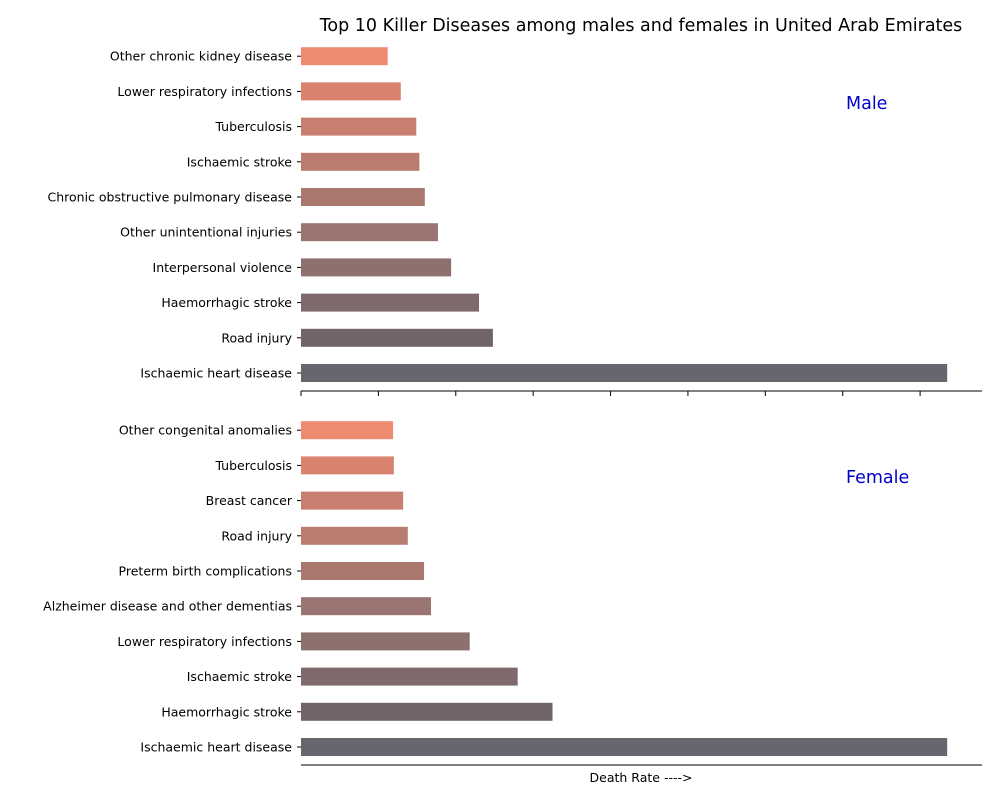 This screenshot has width=1000, height=800. Describe the element at coordinates (205, 571) in the screenshot. I see `y-tick-label: Preterm birth complications` at that location.